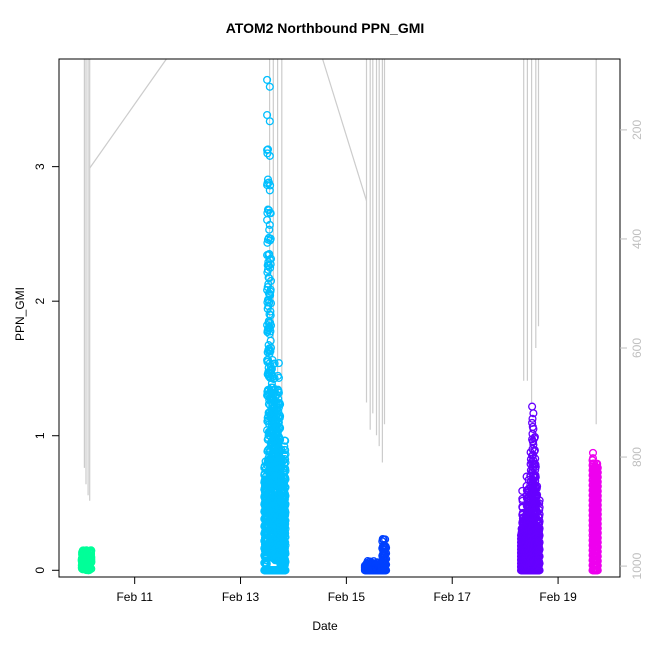  What do you see at coordinates (325, 28) in the screenshot?
I see `chart-title: ATOM2 Northbound PPN_GMI` at bounding box center [325, 28].